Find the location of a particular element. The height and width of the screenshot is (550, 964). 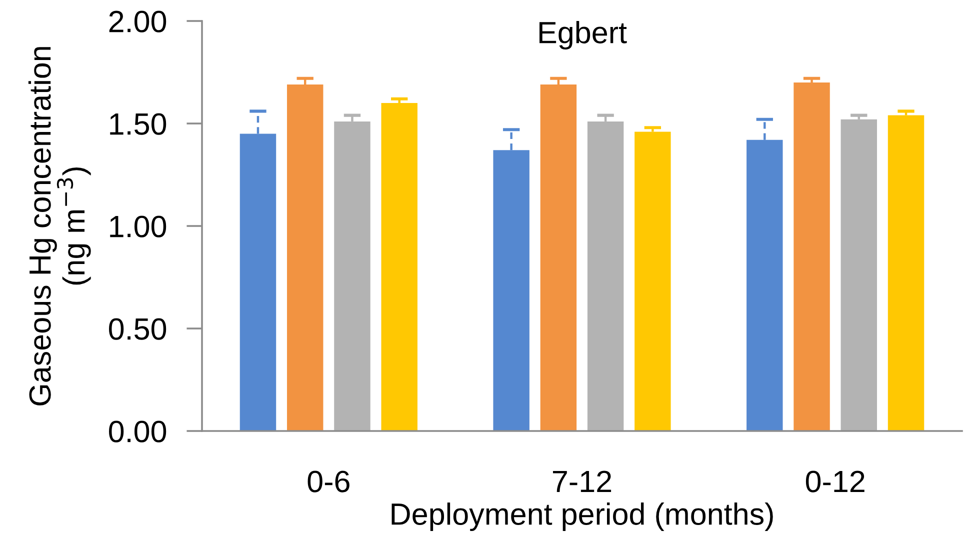

x-tick-label: 0-12 is located at coordinates (835, 481).